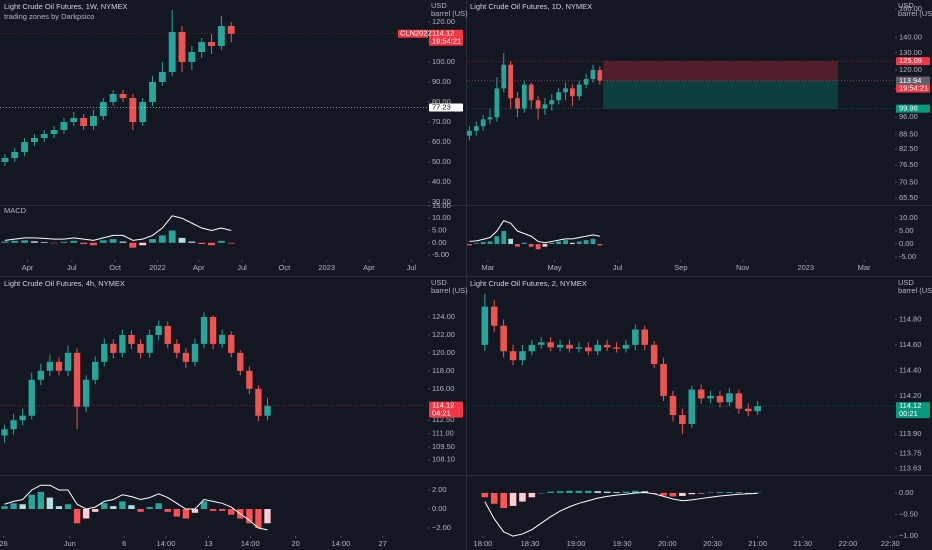 Image resolution: width=932 pixels, height=550 pixels. Describe the element at coordinates (915, 13) in the screenshot. I see `unit-label: barrel (US)` at that location.